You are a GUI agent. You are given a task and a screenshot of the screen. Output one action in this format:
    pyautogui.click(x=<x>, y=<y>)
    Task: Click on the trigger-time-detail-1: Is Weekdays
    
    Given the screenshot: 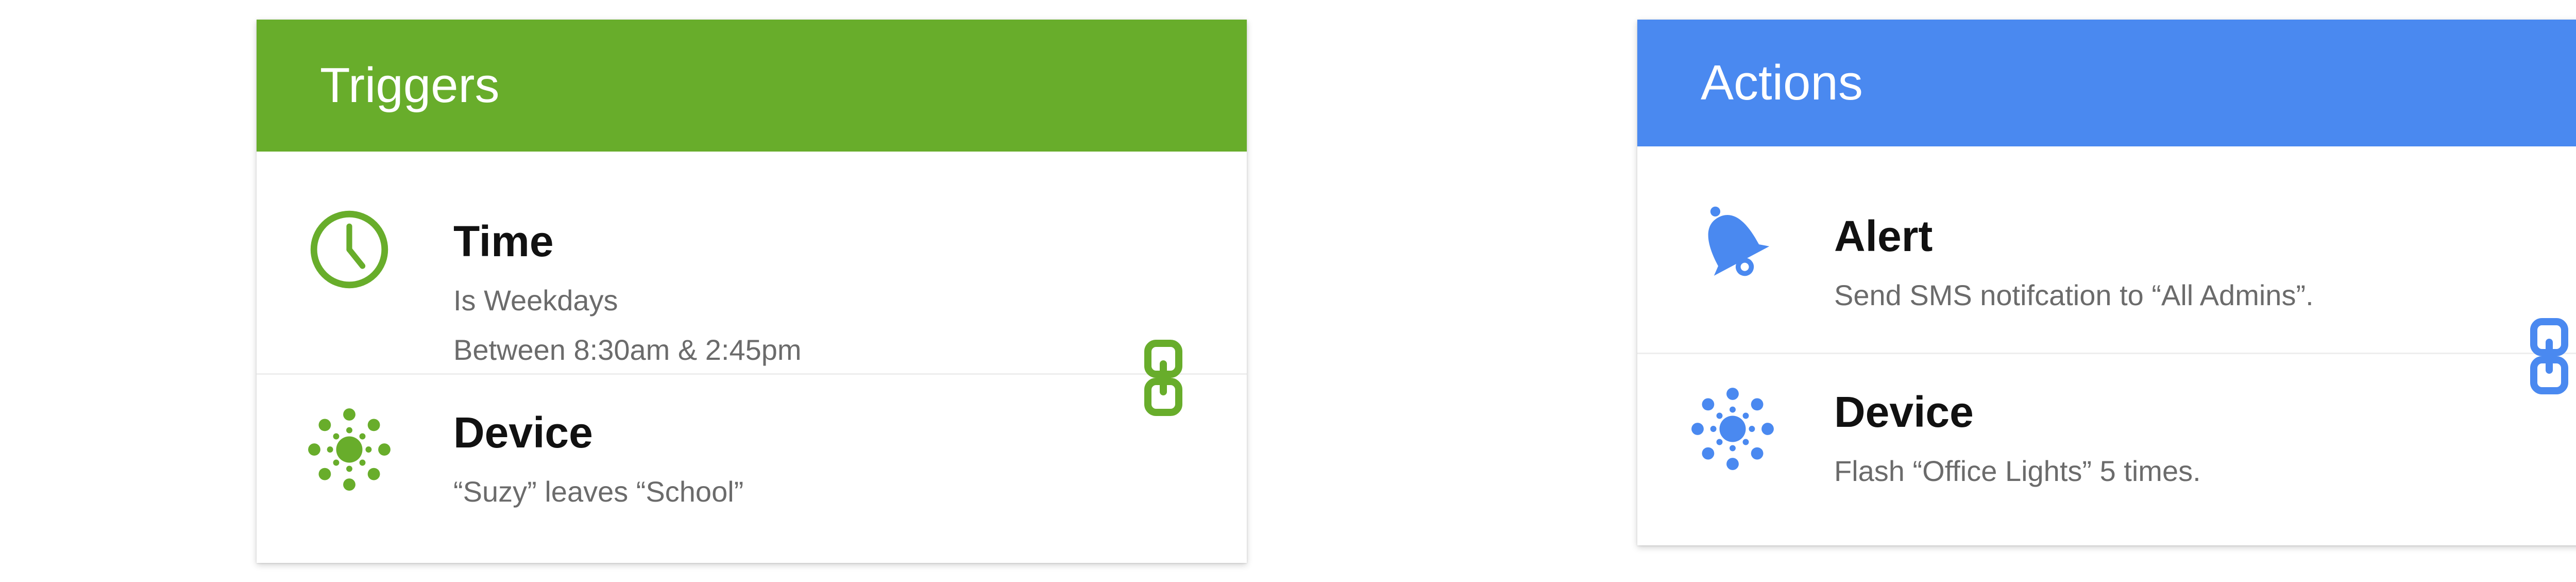 What is the action you would take?
    pyautogui.click(x=535, y=300)
    